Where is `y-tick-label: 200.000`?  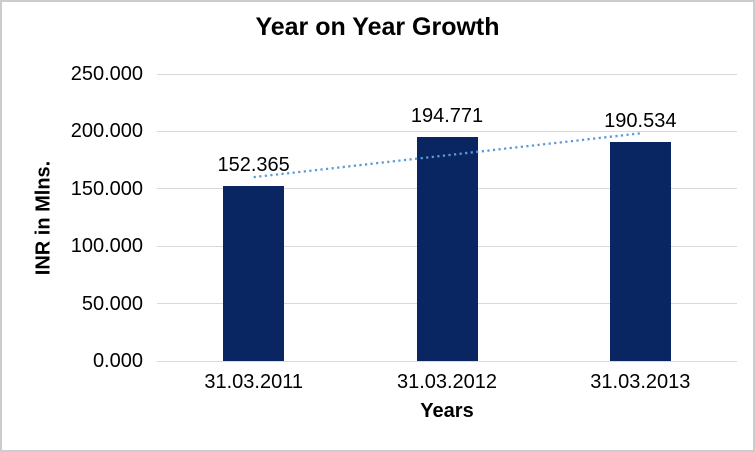
y-tick-label: 200.000 is located at coordinates (106, 131).